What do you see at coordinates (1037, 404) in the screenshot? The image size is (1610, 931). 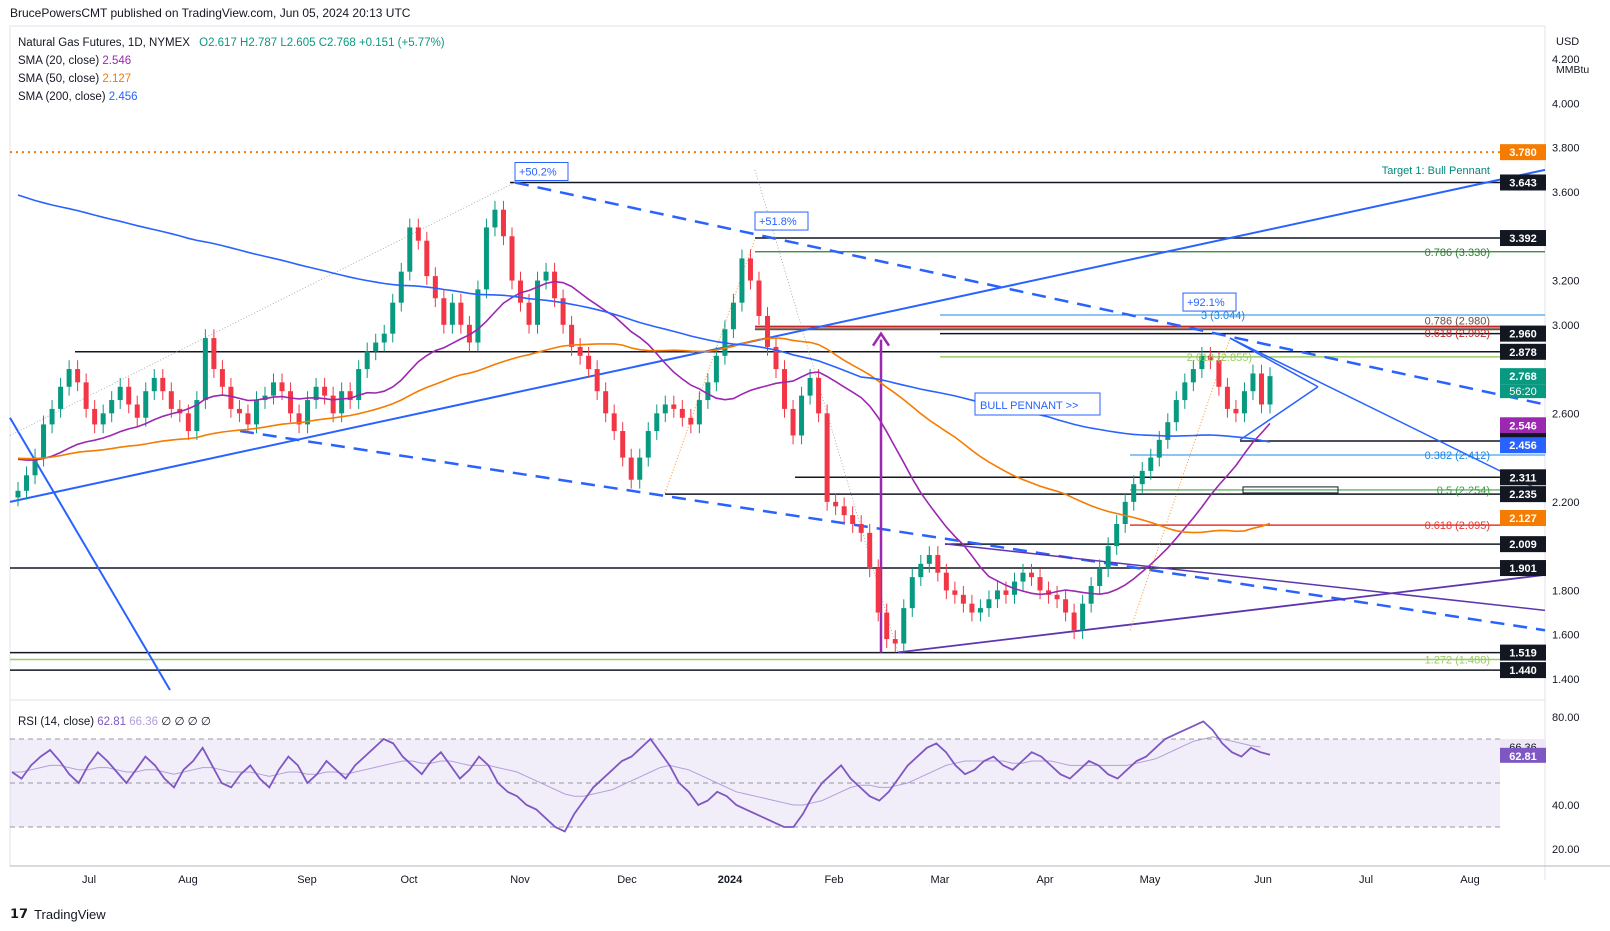 I see `bull-pennant-box` at bounding box center [1037, 404].